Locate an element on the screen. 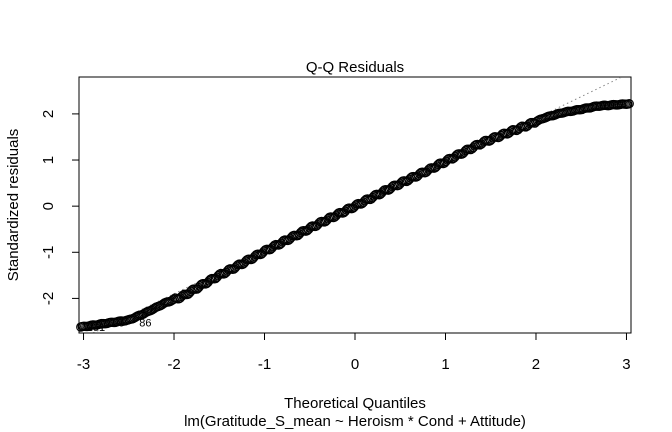 Image resolution: width=672 pixels, height=432 pixels. x-tick-label: 2 is located at coordinates (536, 364).